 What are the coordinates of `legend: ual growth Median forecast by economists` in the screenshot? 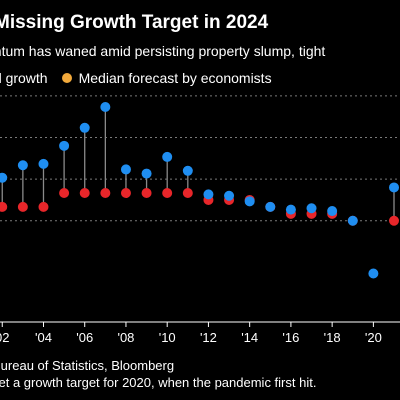 It's located at (143, 78).